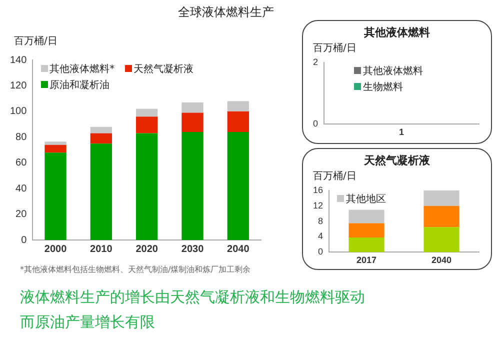 The height and width of the screenshot is (362, 500). I want to click on legend-label: 原油和凝析油, so click(79, 85).